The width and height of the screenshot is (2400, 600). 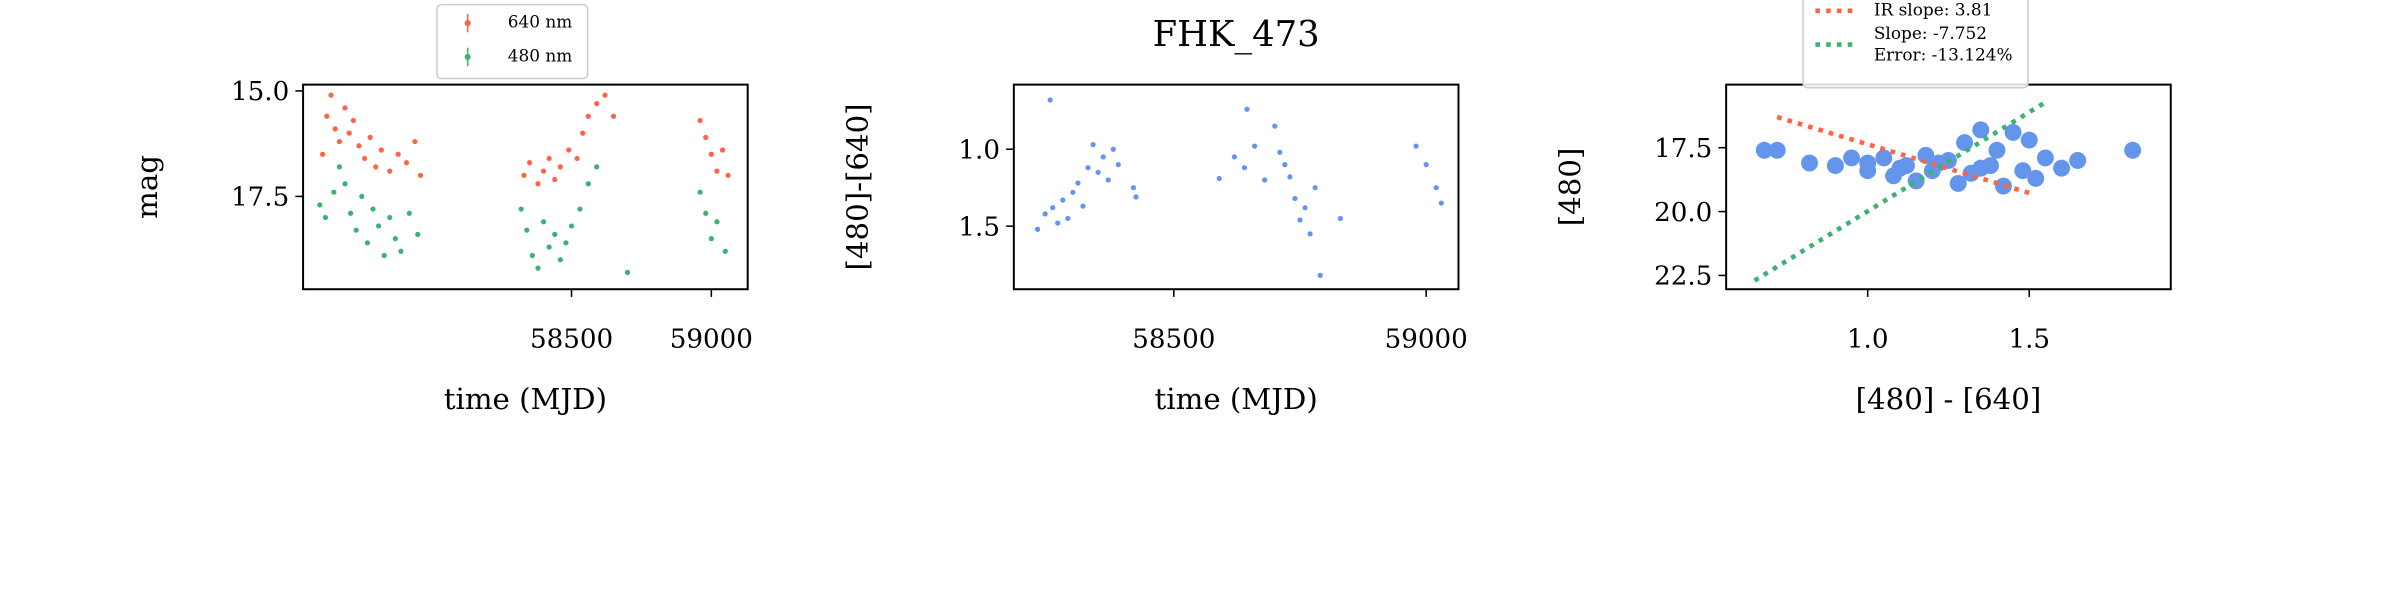 I want to click on legend-label: 480 nm, so click(x=540, y=55).